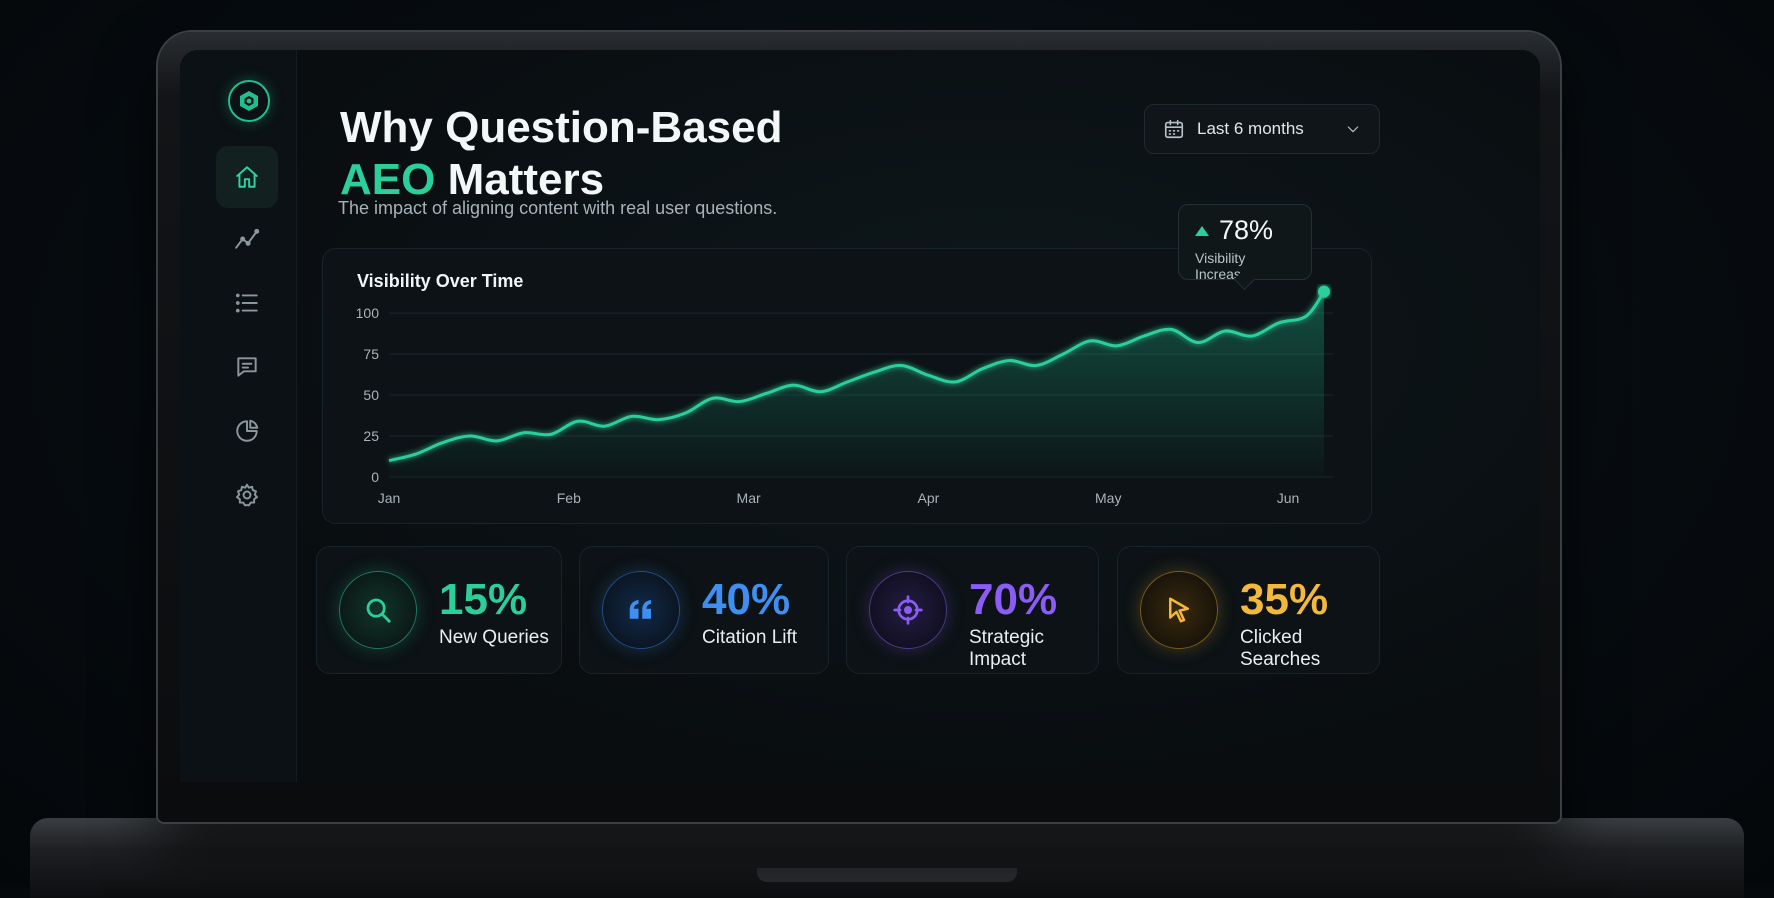 The image size is (1774, 898). I want to click on stat-card-strategic-impact: 70% Strategic Impact, so click(972, 610).